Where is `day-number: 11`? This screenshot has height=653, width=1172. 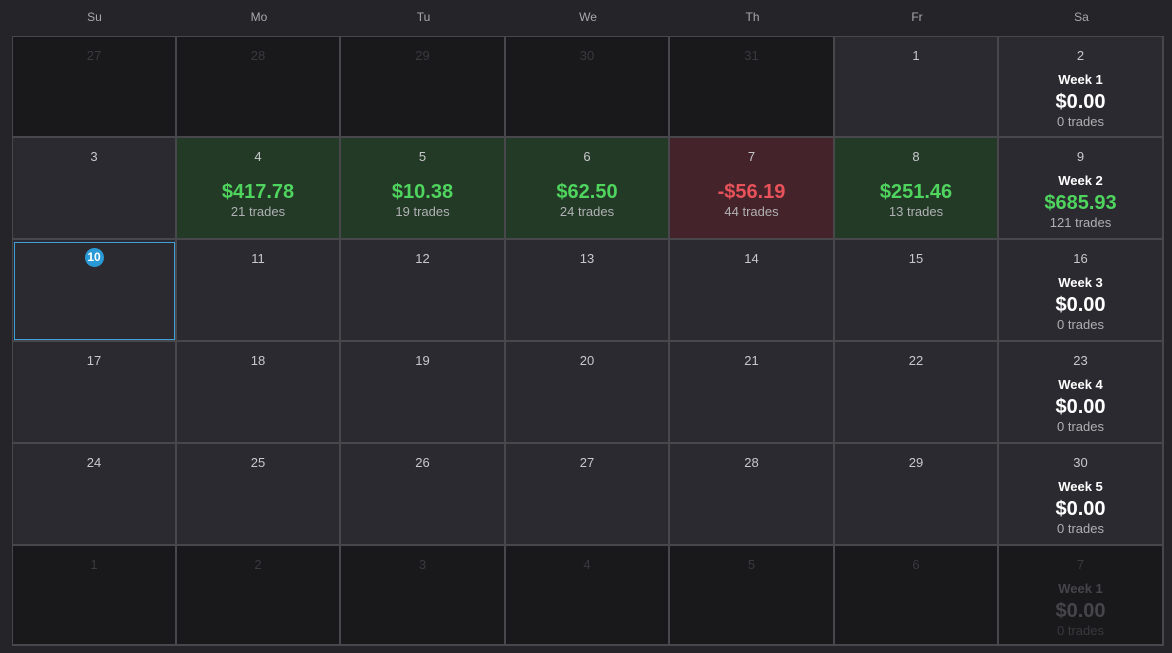
day-number: 11 is located at coordinates (258, 258).